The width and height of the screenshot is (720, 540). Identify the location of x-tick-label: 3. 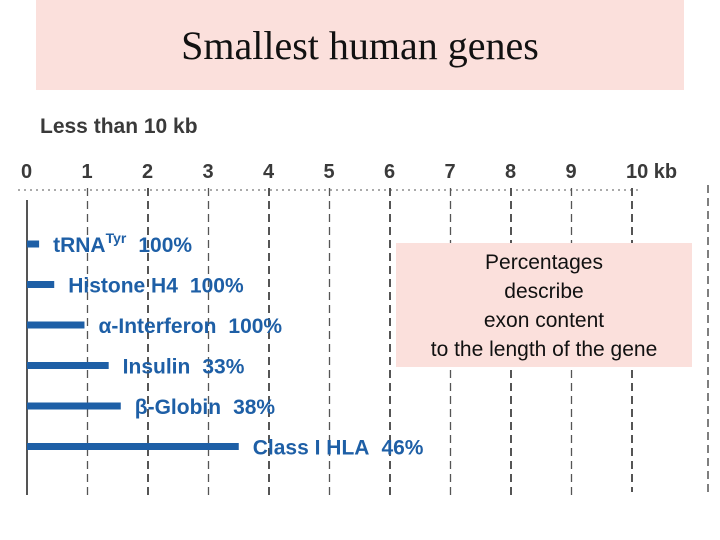
(208, 172).